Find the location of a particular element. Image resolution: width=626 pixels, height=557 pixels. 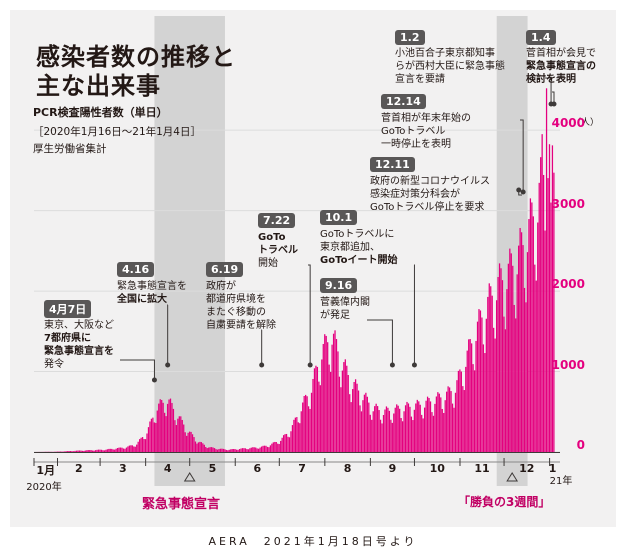

chart-subtitle: PCR検査陽性者数（単日） is located at coordinates (100, 112).